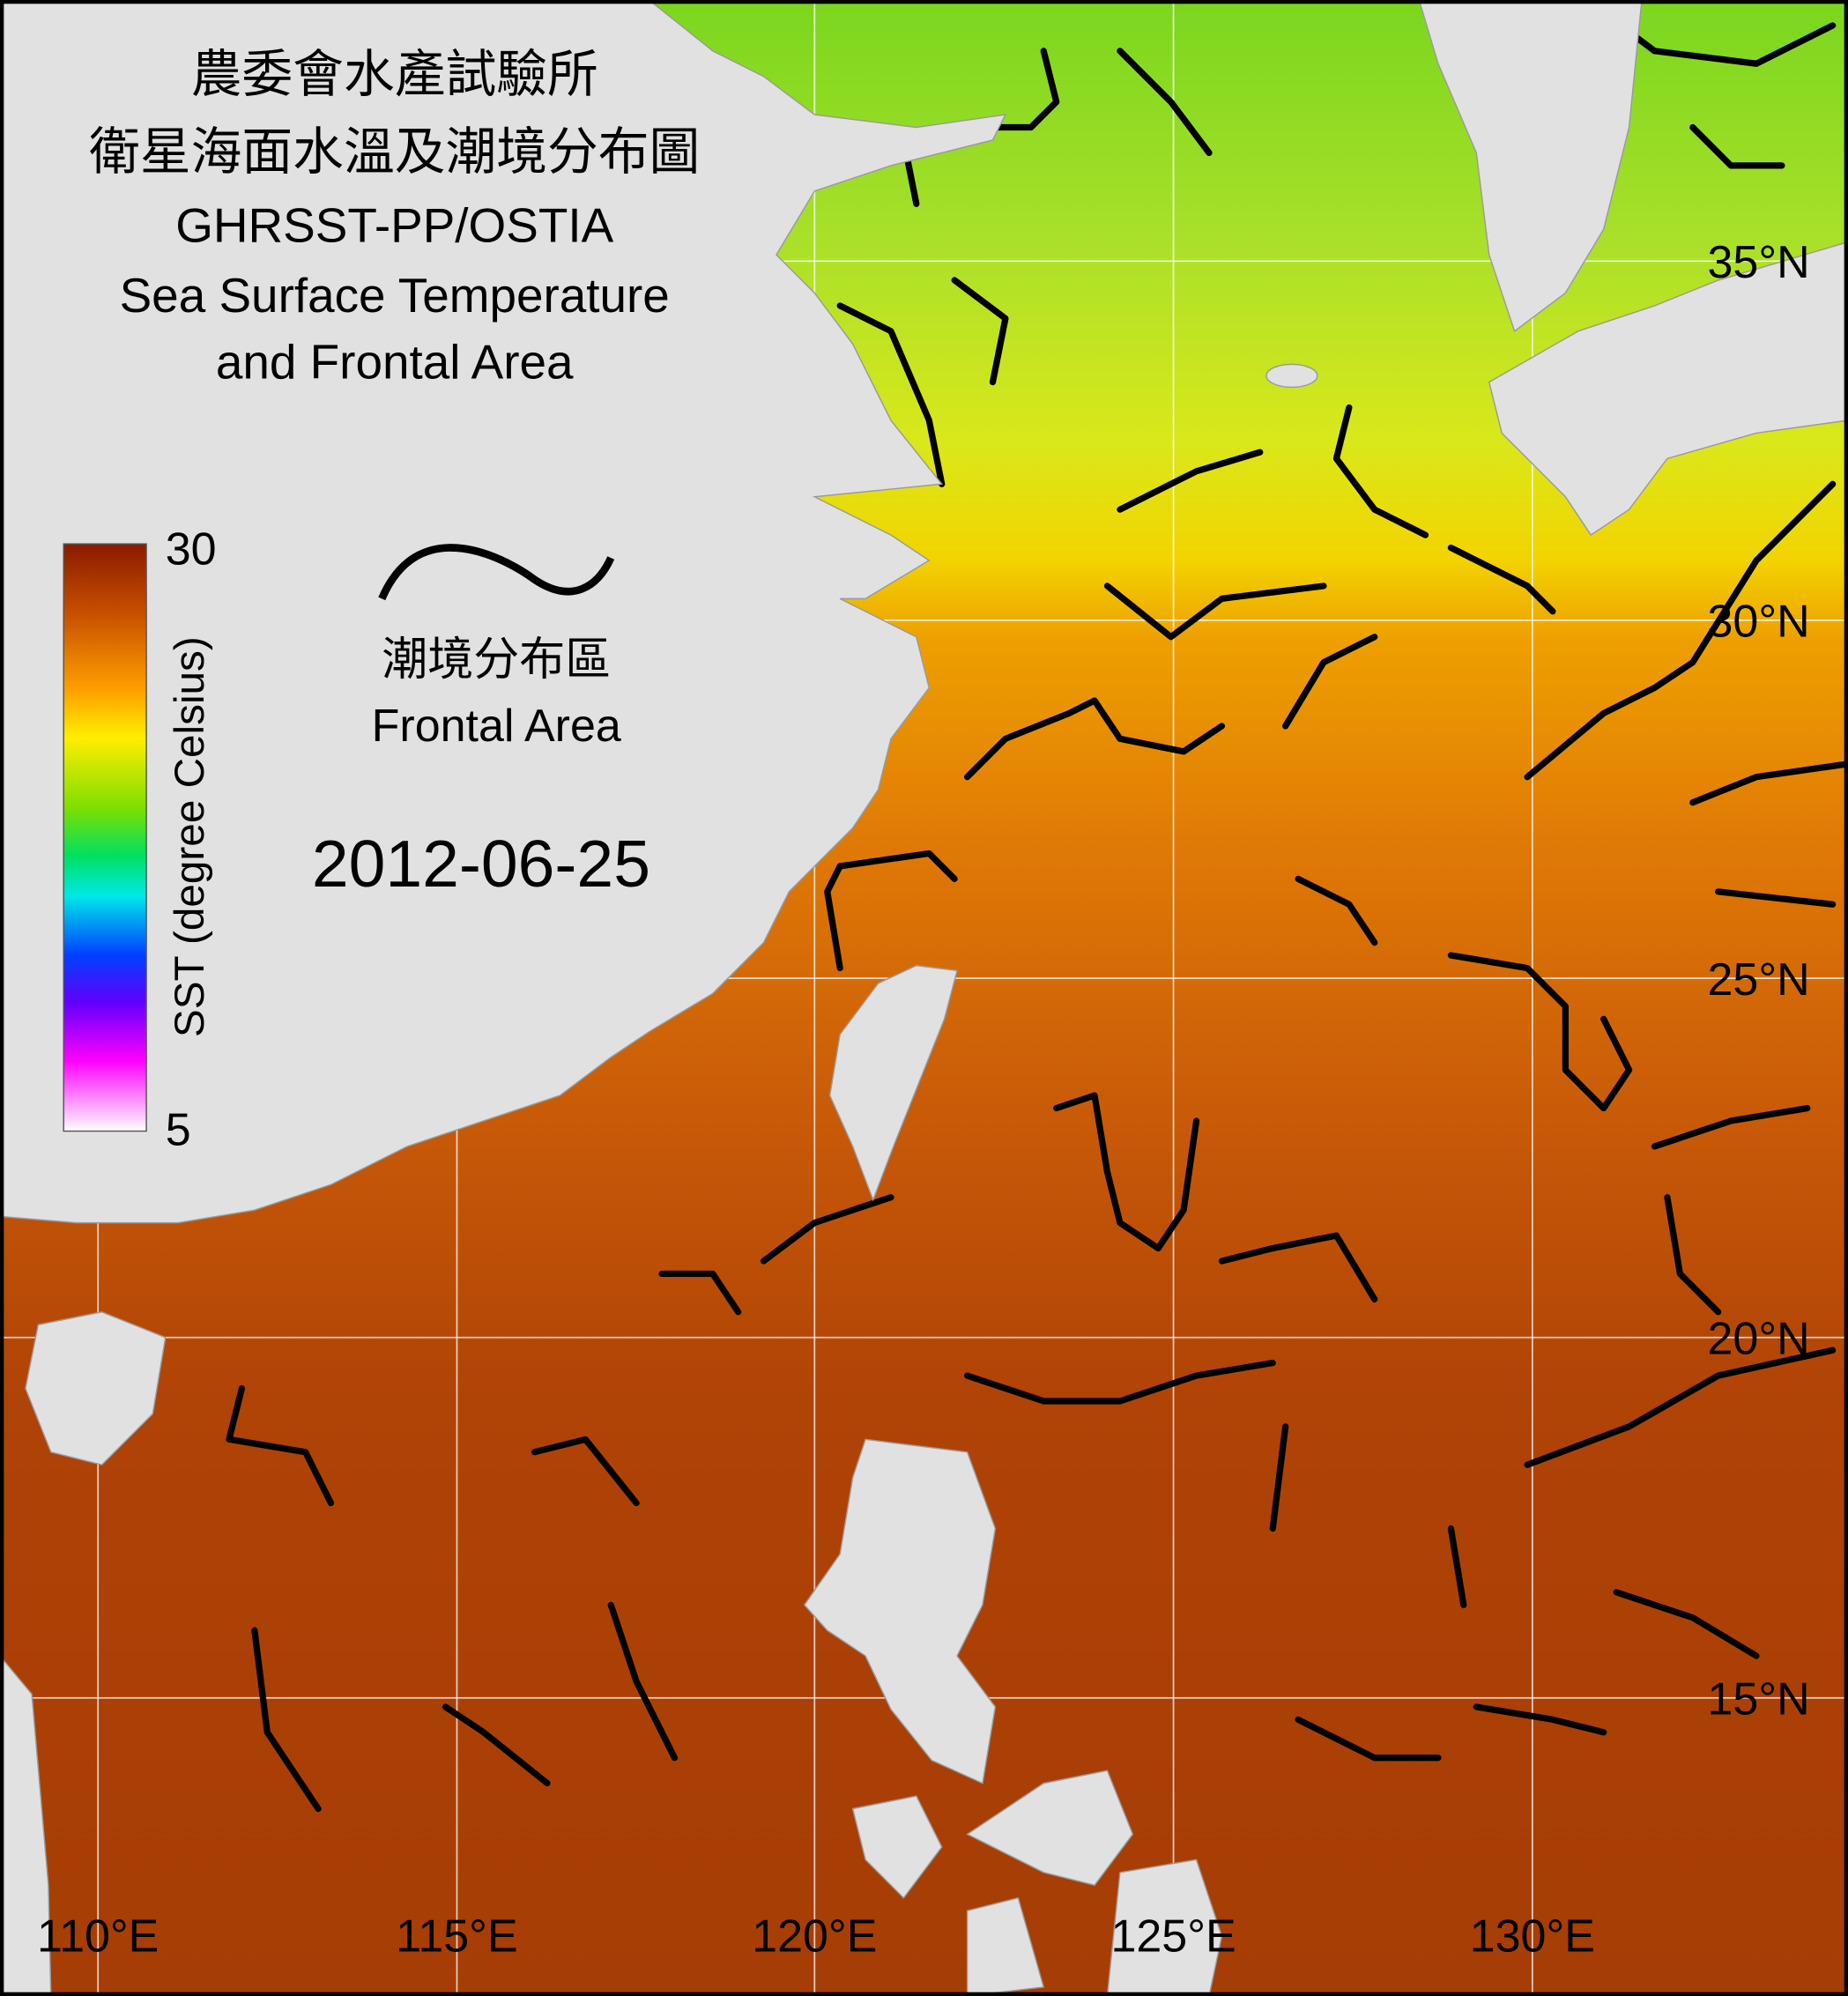 This screenshot has height=1996, width=1848. Describe the element at coordinates (395, 75) in the screenshot. I see `title-line: 農委會水產試驗所` at that location.